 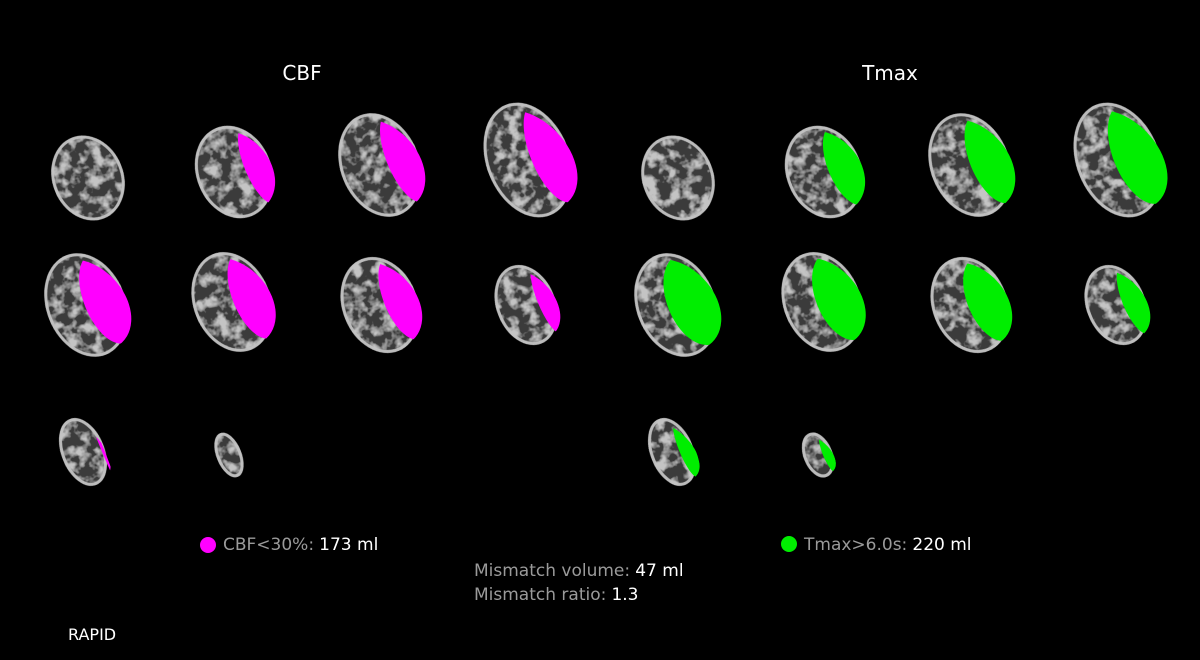 I want to click on legend-entry: CBF<30%: 173 ml, so click(x=300, y=545).